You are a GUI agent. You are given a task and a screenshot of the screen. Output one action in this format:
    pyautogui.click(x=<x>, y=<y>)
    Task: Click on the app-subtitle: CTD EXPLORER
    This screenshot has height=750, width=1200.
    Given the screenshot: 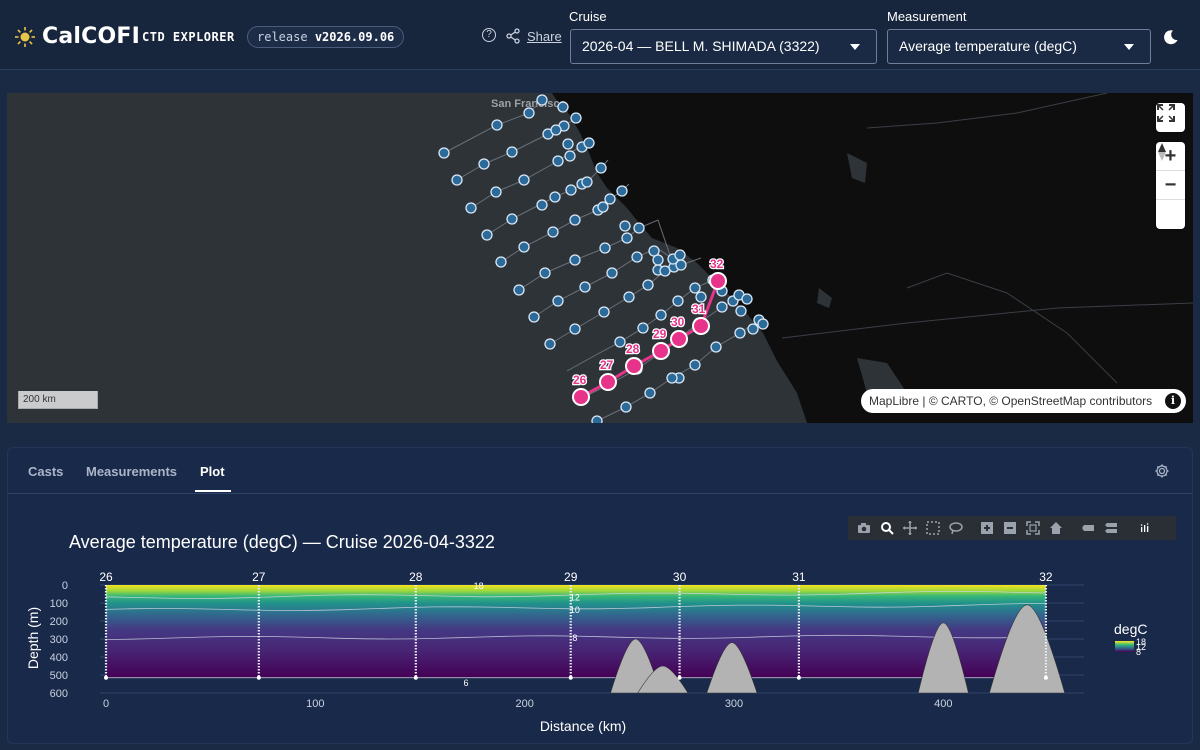 What is the action you would take?
    pyautogui.click(x=188, y=37)
    